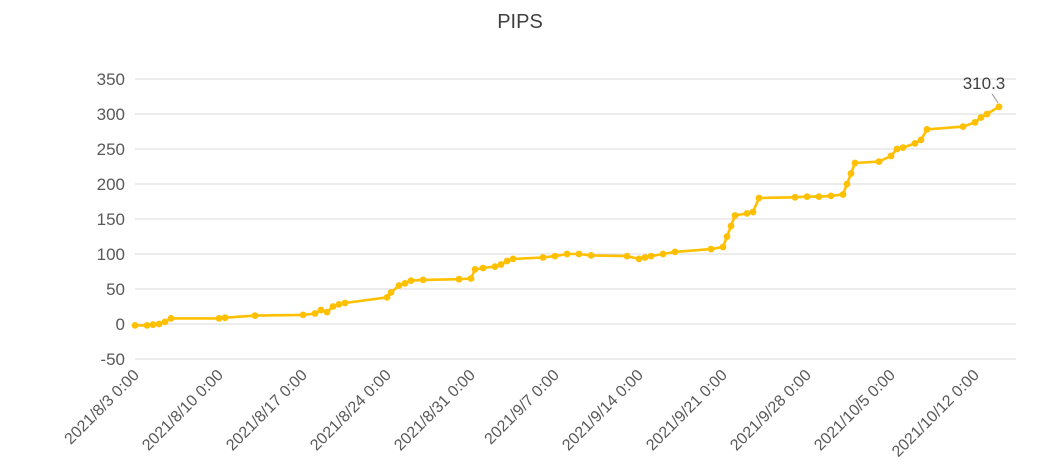  Describe the element at coordinates (183, 411) in the screenshot. I see `x-axis-tick-label: 2021/8/10 0:00` at that location.